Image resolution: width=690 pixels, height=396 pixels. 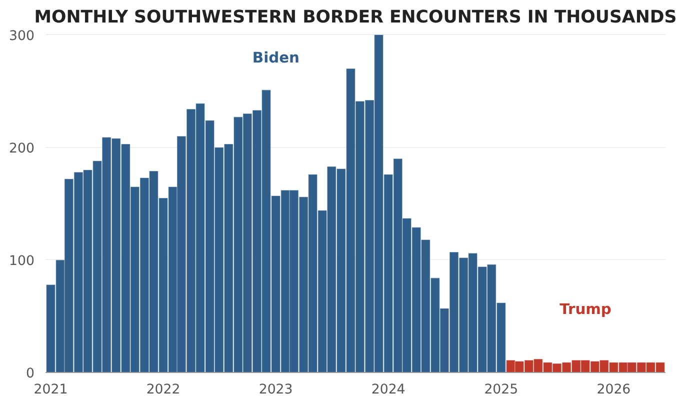 What do you see at coordinates (30, 374) in the screenshot?
I see `y-tick-label: 0` at bounding box center [30, 374].